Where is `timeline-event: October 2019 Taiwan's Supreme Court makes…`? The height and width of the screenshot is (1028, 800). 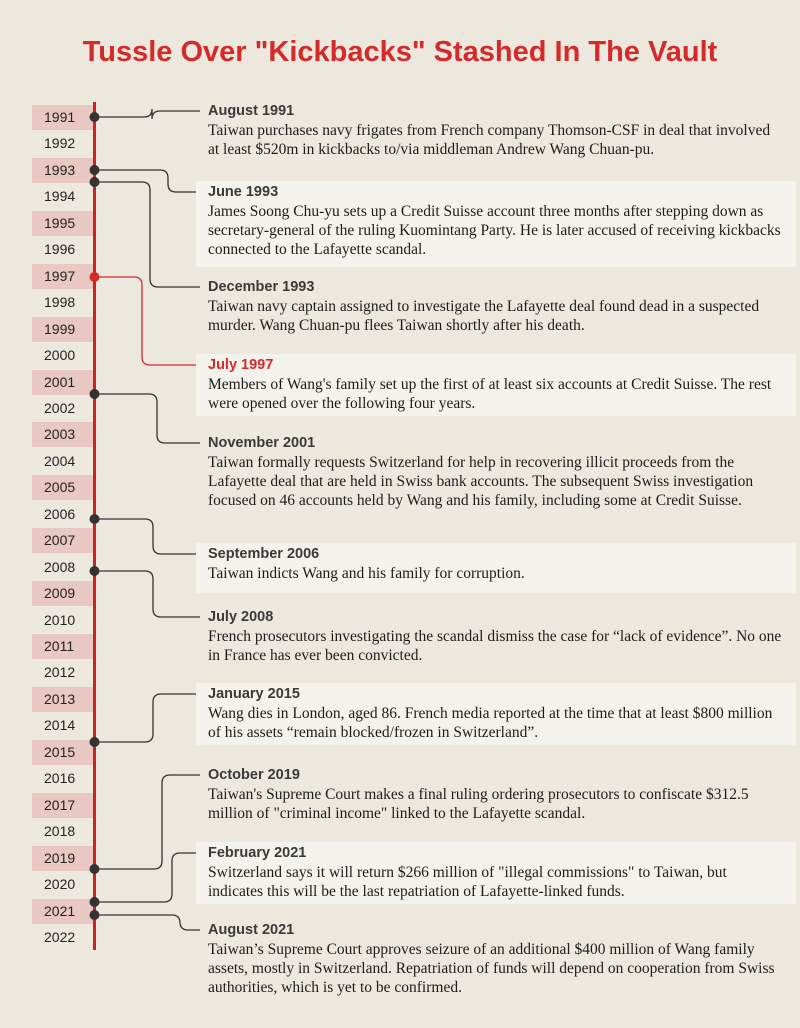
timeline-event: October 2019 Taiwan's Supreme Court makes… is located at coordinates (496, 795).